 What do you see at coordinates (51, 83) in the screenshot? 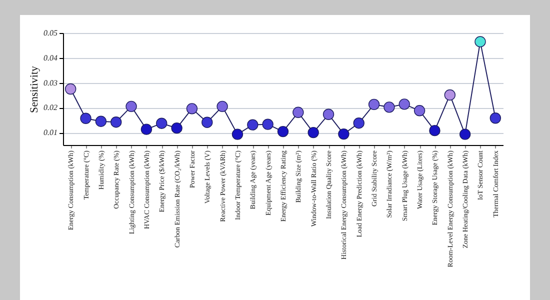
I see `y-tick-label: 0.03` at bounding box center [51, 83].